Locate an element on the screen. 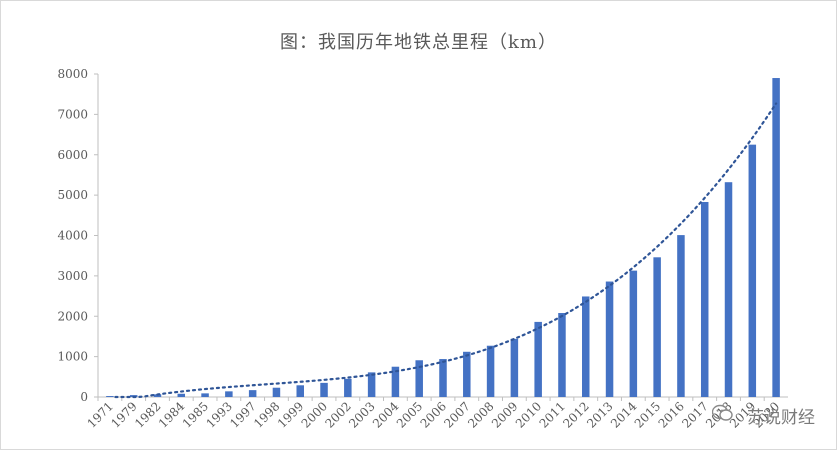 This screenshot has height=450, width=837. y-tick-label: 4000 is located at coordinates (72, 236).